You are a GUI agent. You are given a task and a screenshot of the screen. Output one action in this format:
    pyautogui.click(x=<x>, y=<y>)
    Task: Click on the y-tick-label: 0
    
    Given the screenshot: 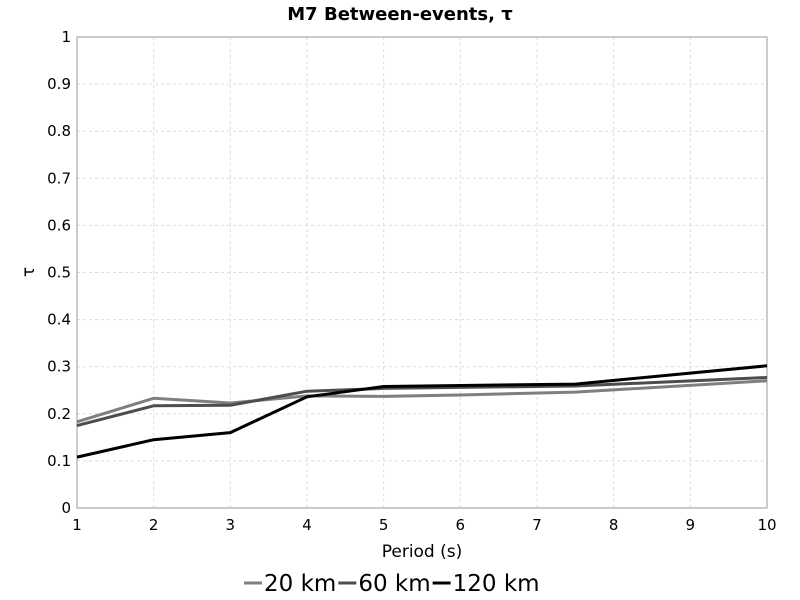 What is the action you would take?
    pyautogui.click(x=66, y=508)
    